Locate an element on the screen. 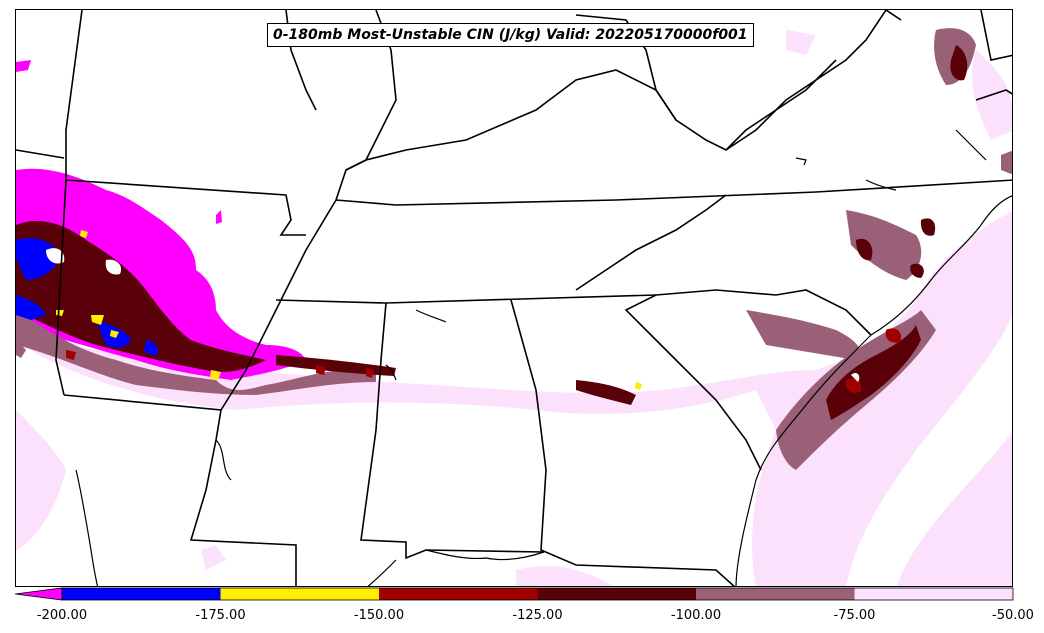  colorbar-tick-label: -75.00 is located at coordinates (854, 615).